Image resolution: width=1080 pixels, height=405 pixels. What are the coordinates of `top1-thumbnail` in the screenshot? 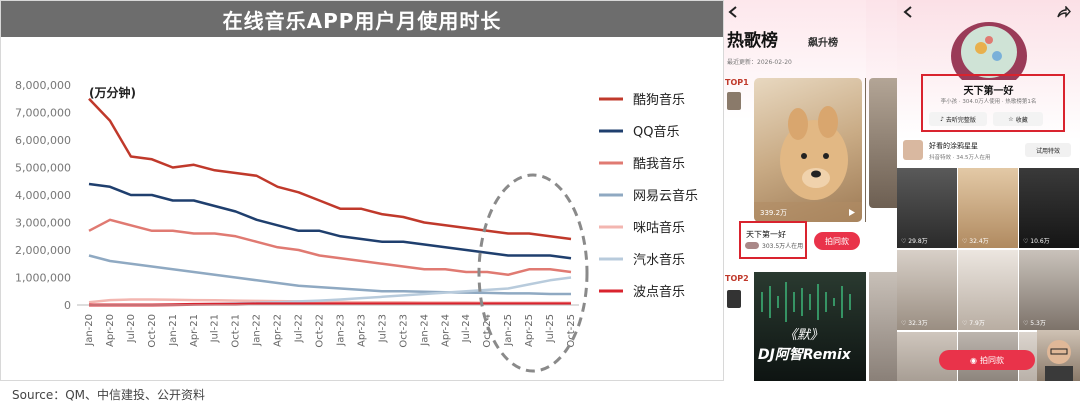 It's located at (734, 101).